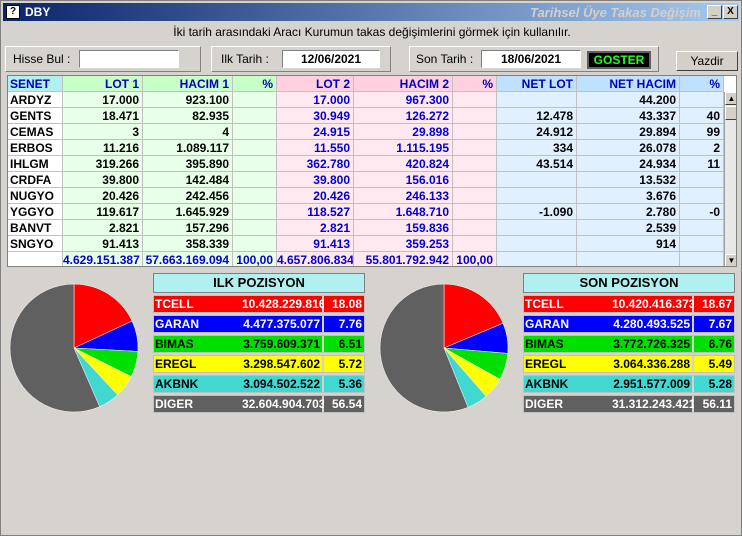  I want to click on grid-cell: YGGYO, so click(35, 212).